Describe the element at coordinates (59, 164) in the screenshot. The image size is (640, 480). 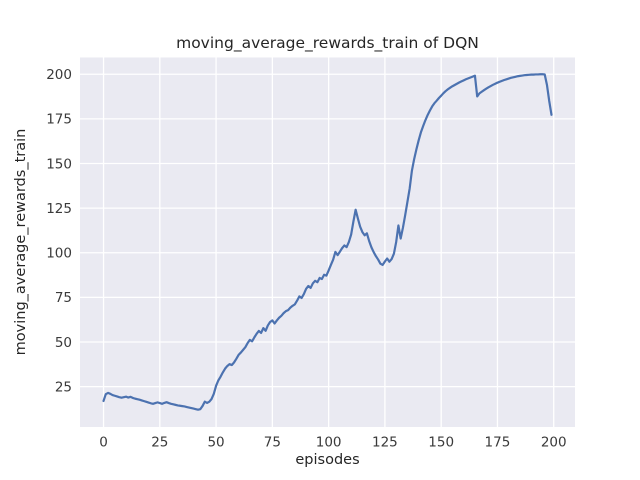
I see `y-tick-label: 150` at that location.